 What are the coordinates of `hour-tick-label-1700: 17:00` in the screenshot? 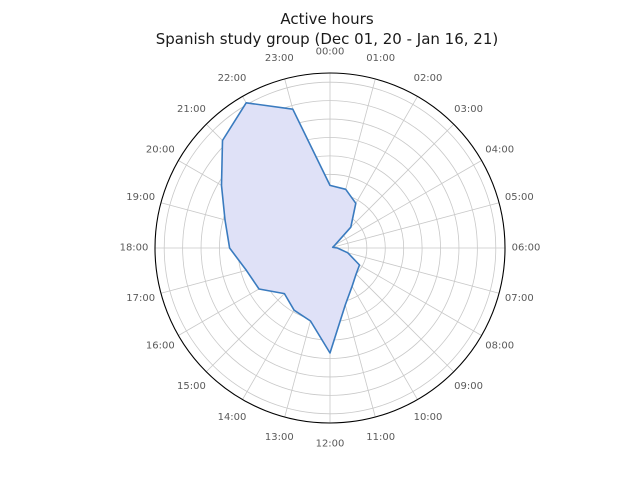 It's located at (140, 298).